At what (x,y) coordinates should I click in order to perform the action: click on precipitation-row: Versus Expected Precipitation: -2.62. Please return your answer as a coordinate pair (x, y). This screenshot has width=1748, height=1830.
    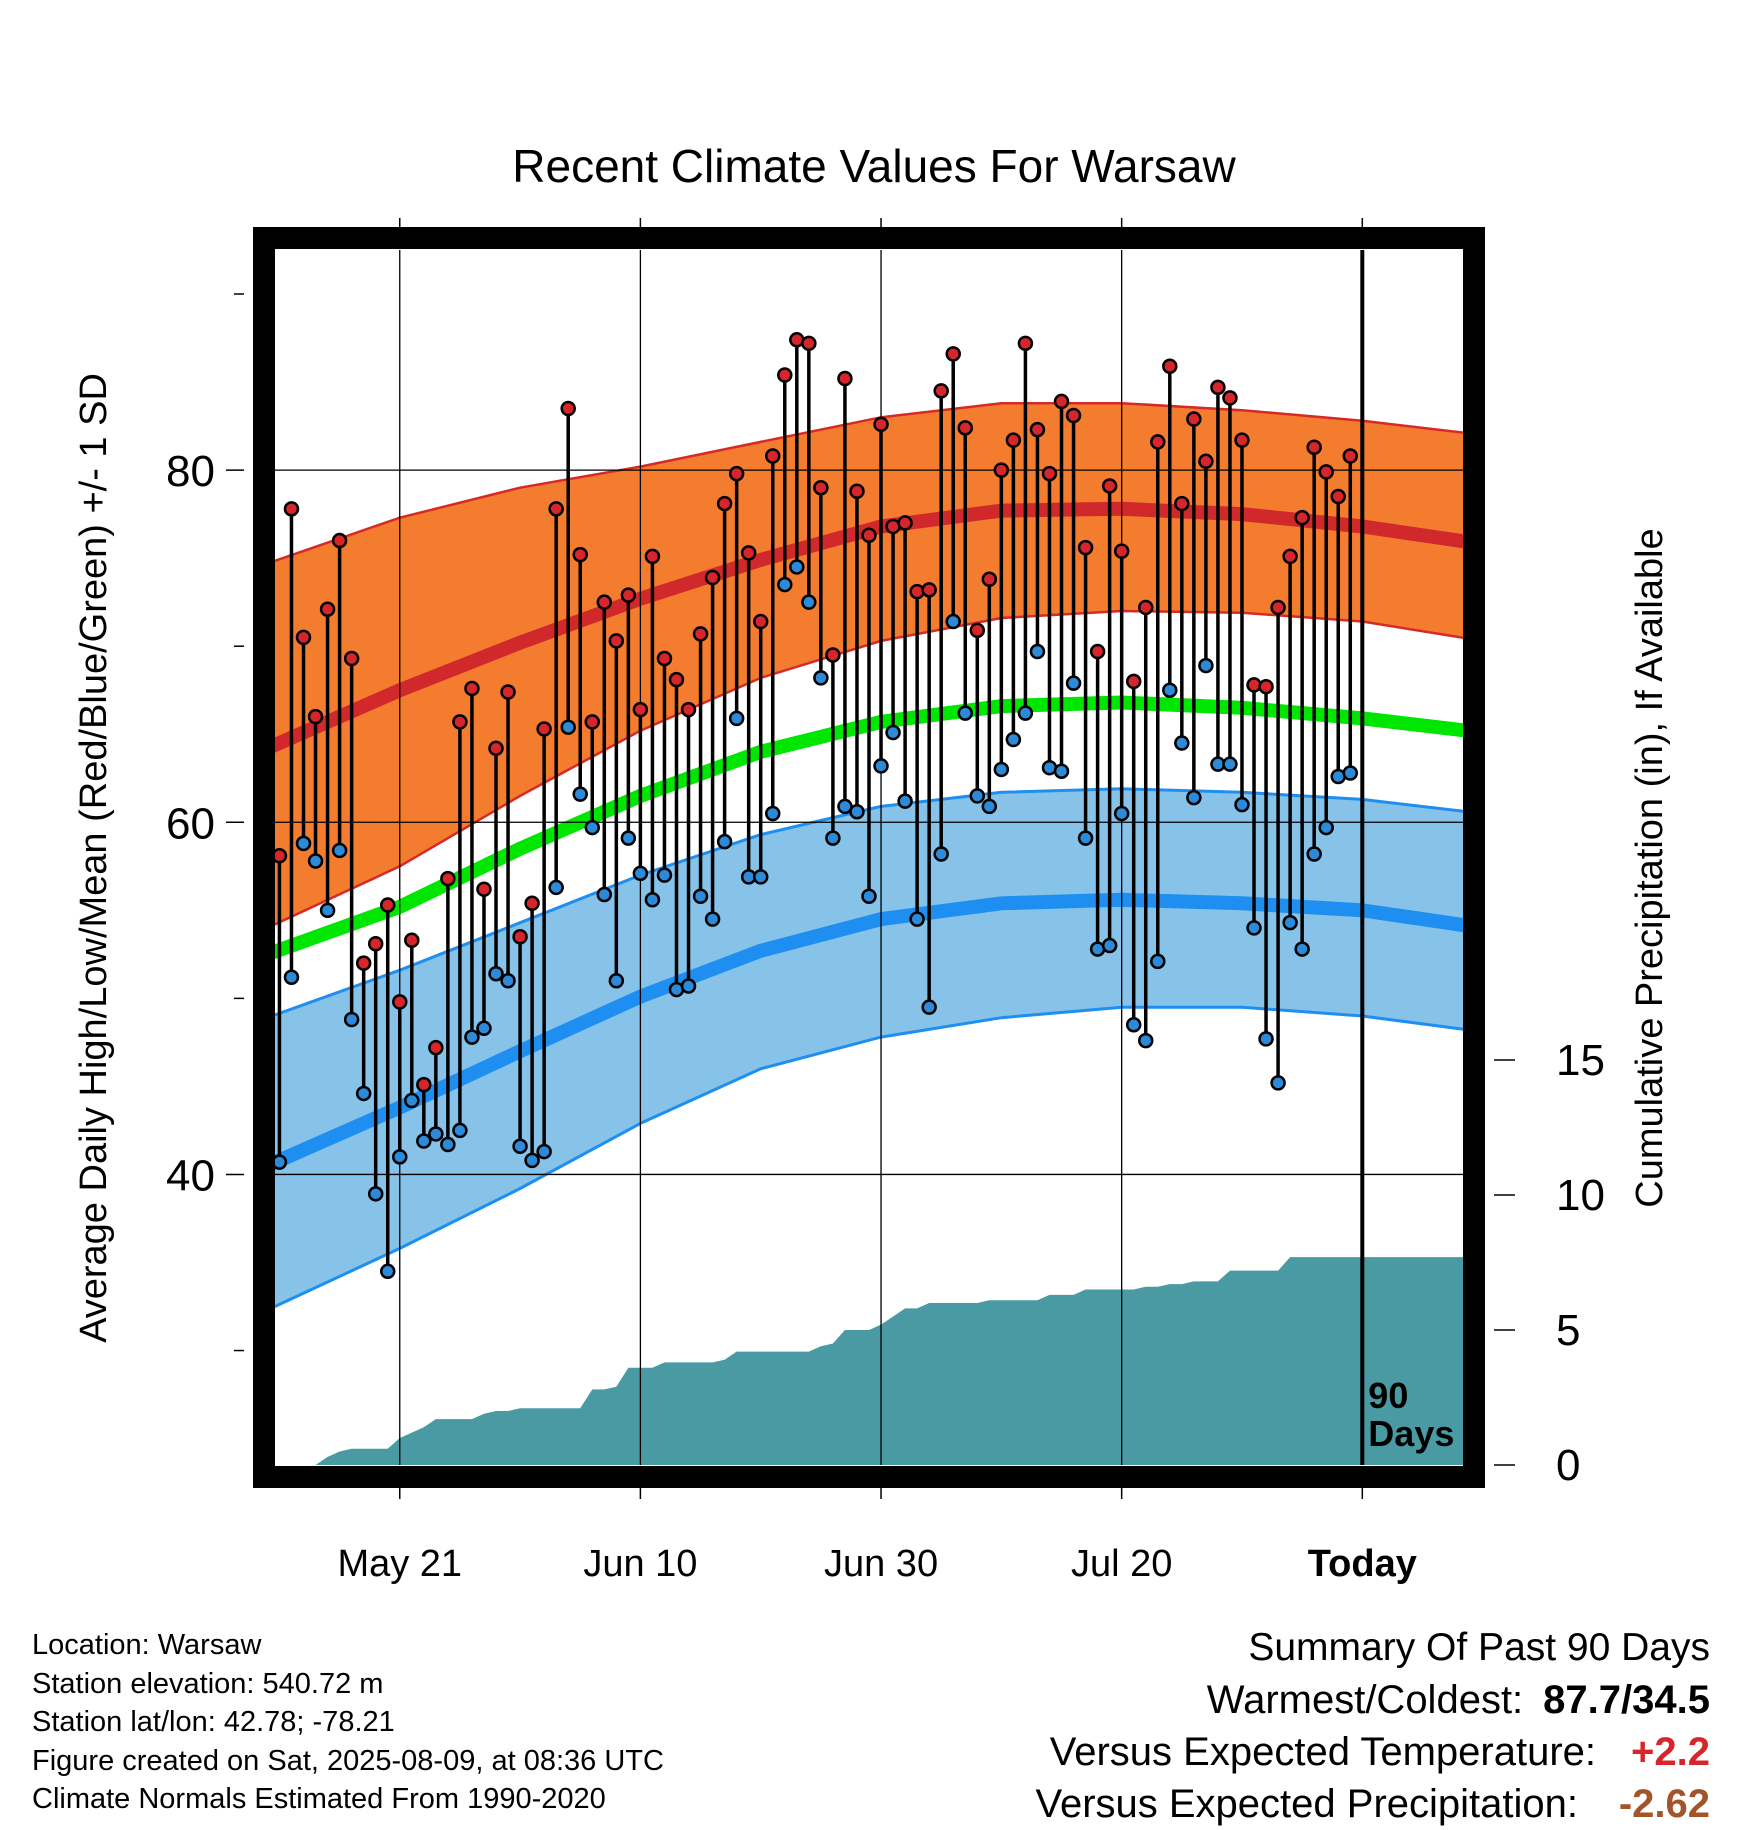
    Looking at the image, I should click on (1372, 1804).